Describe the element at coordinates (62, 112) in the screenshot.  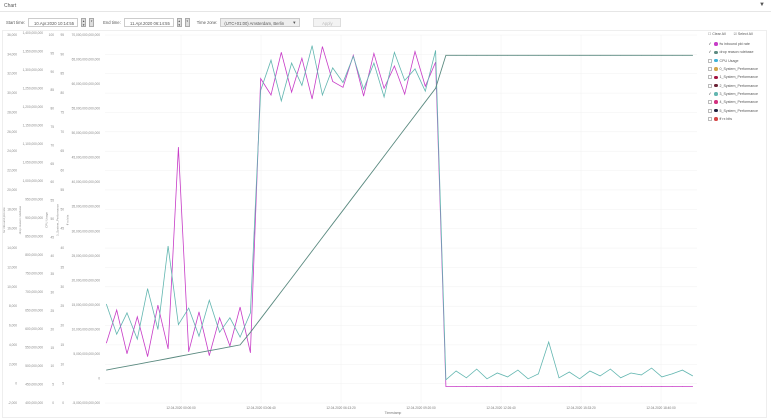
I see `y-tick-label: 75` at that location.